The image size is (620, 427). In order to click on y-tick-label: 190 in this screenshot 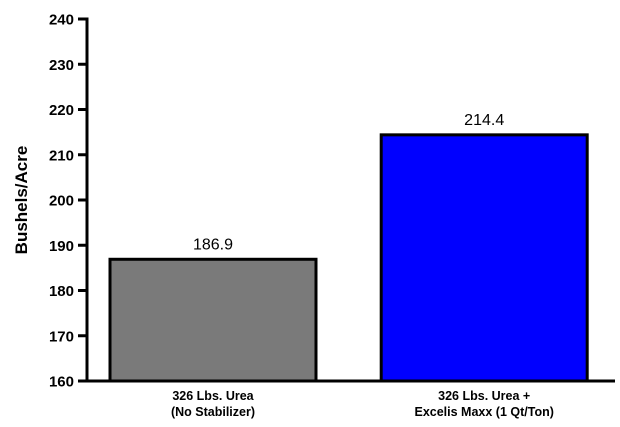, I will do `click(61, 246)`.